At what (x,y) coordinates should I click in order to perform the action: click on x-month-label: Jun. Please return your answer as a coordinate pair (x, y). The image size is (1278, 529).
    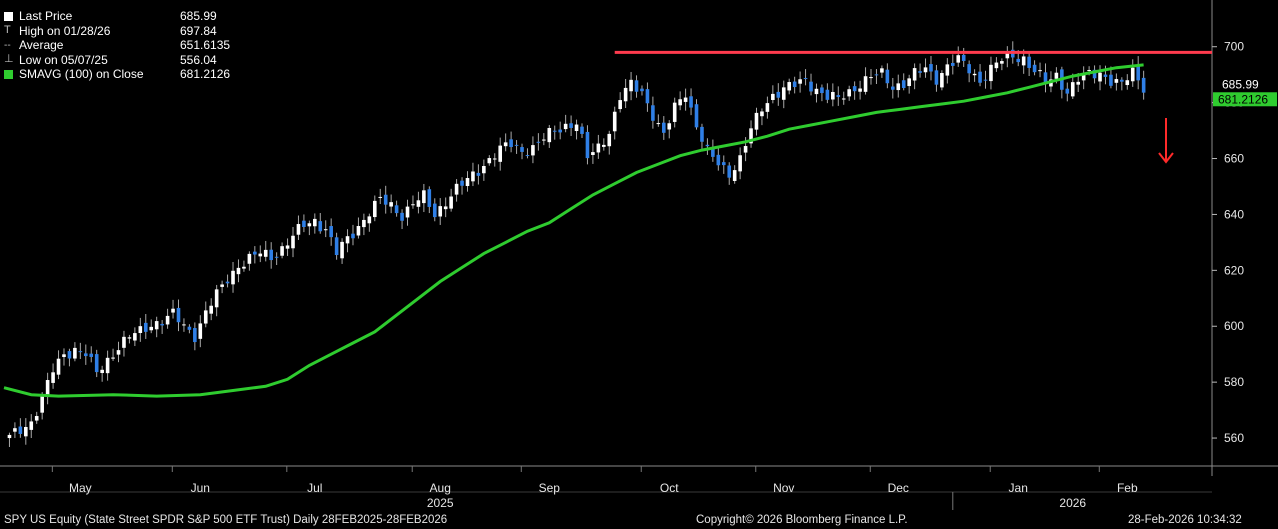
    Looking at the image, I should click on (200, 488).